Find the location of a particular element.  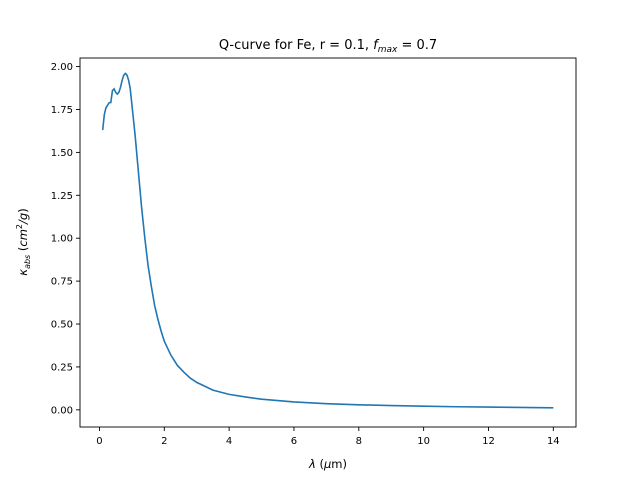

x-tick-label: 2 is located at coordinates (164, 441).